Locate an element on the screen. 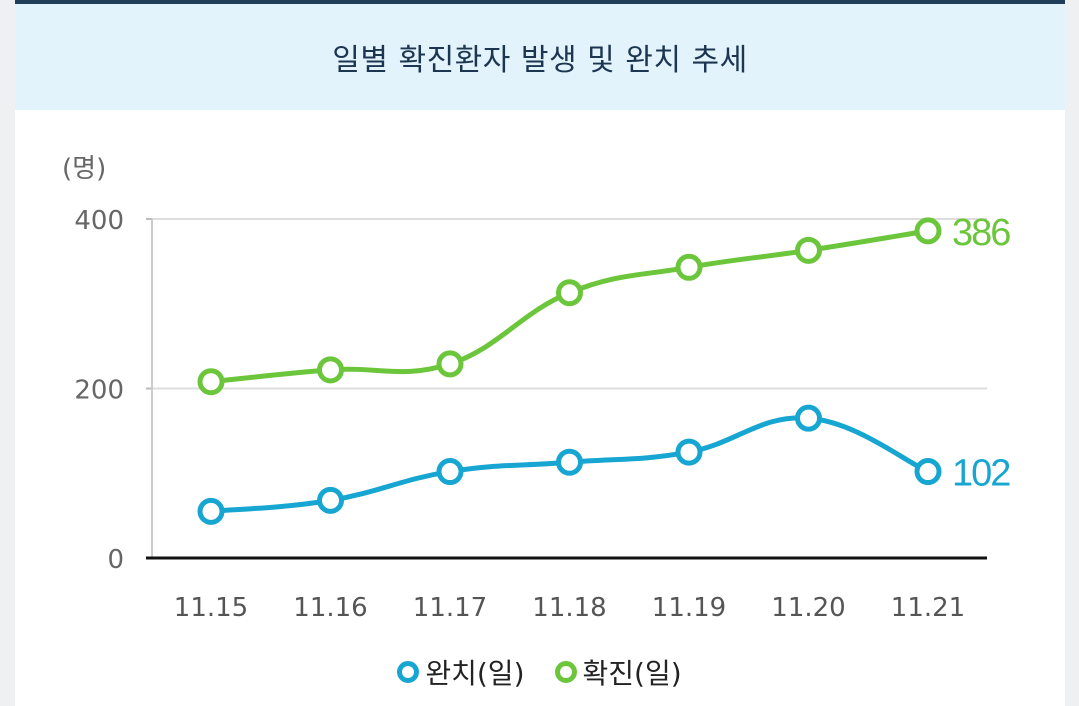  x-tick-label-11.20: 11.20 is located at coordinates (808, 608).